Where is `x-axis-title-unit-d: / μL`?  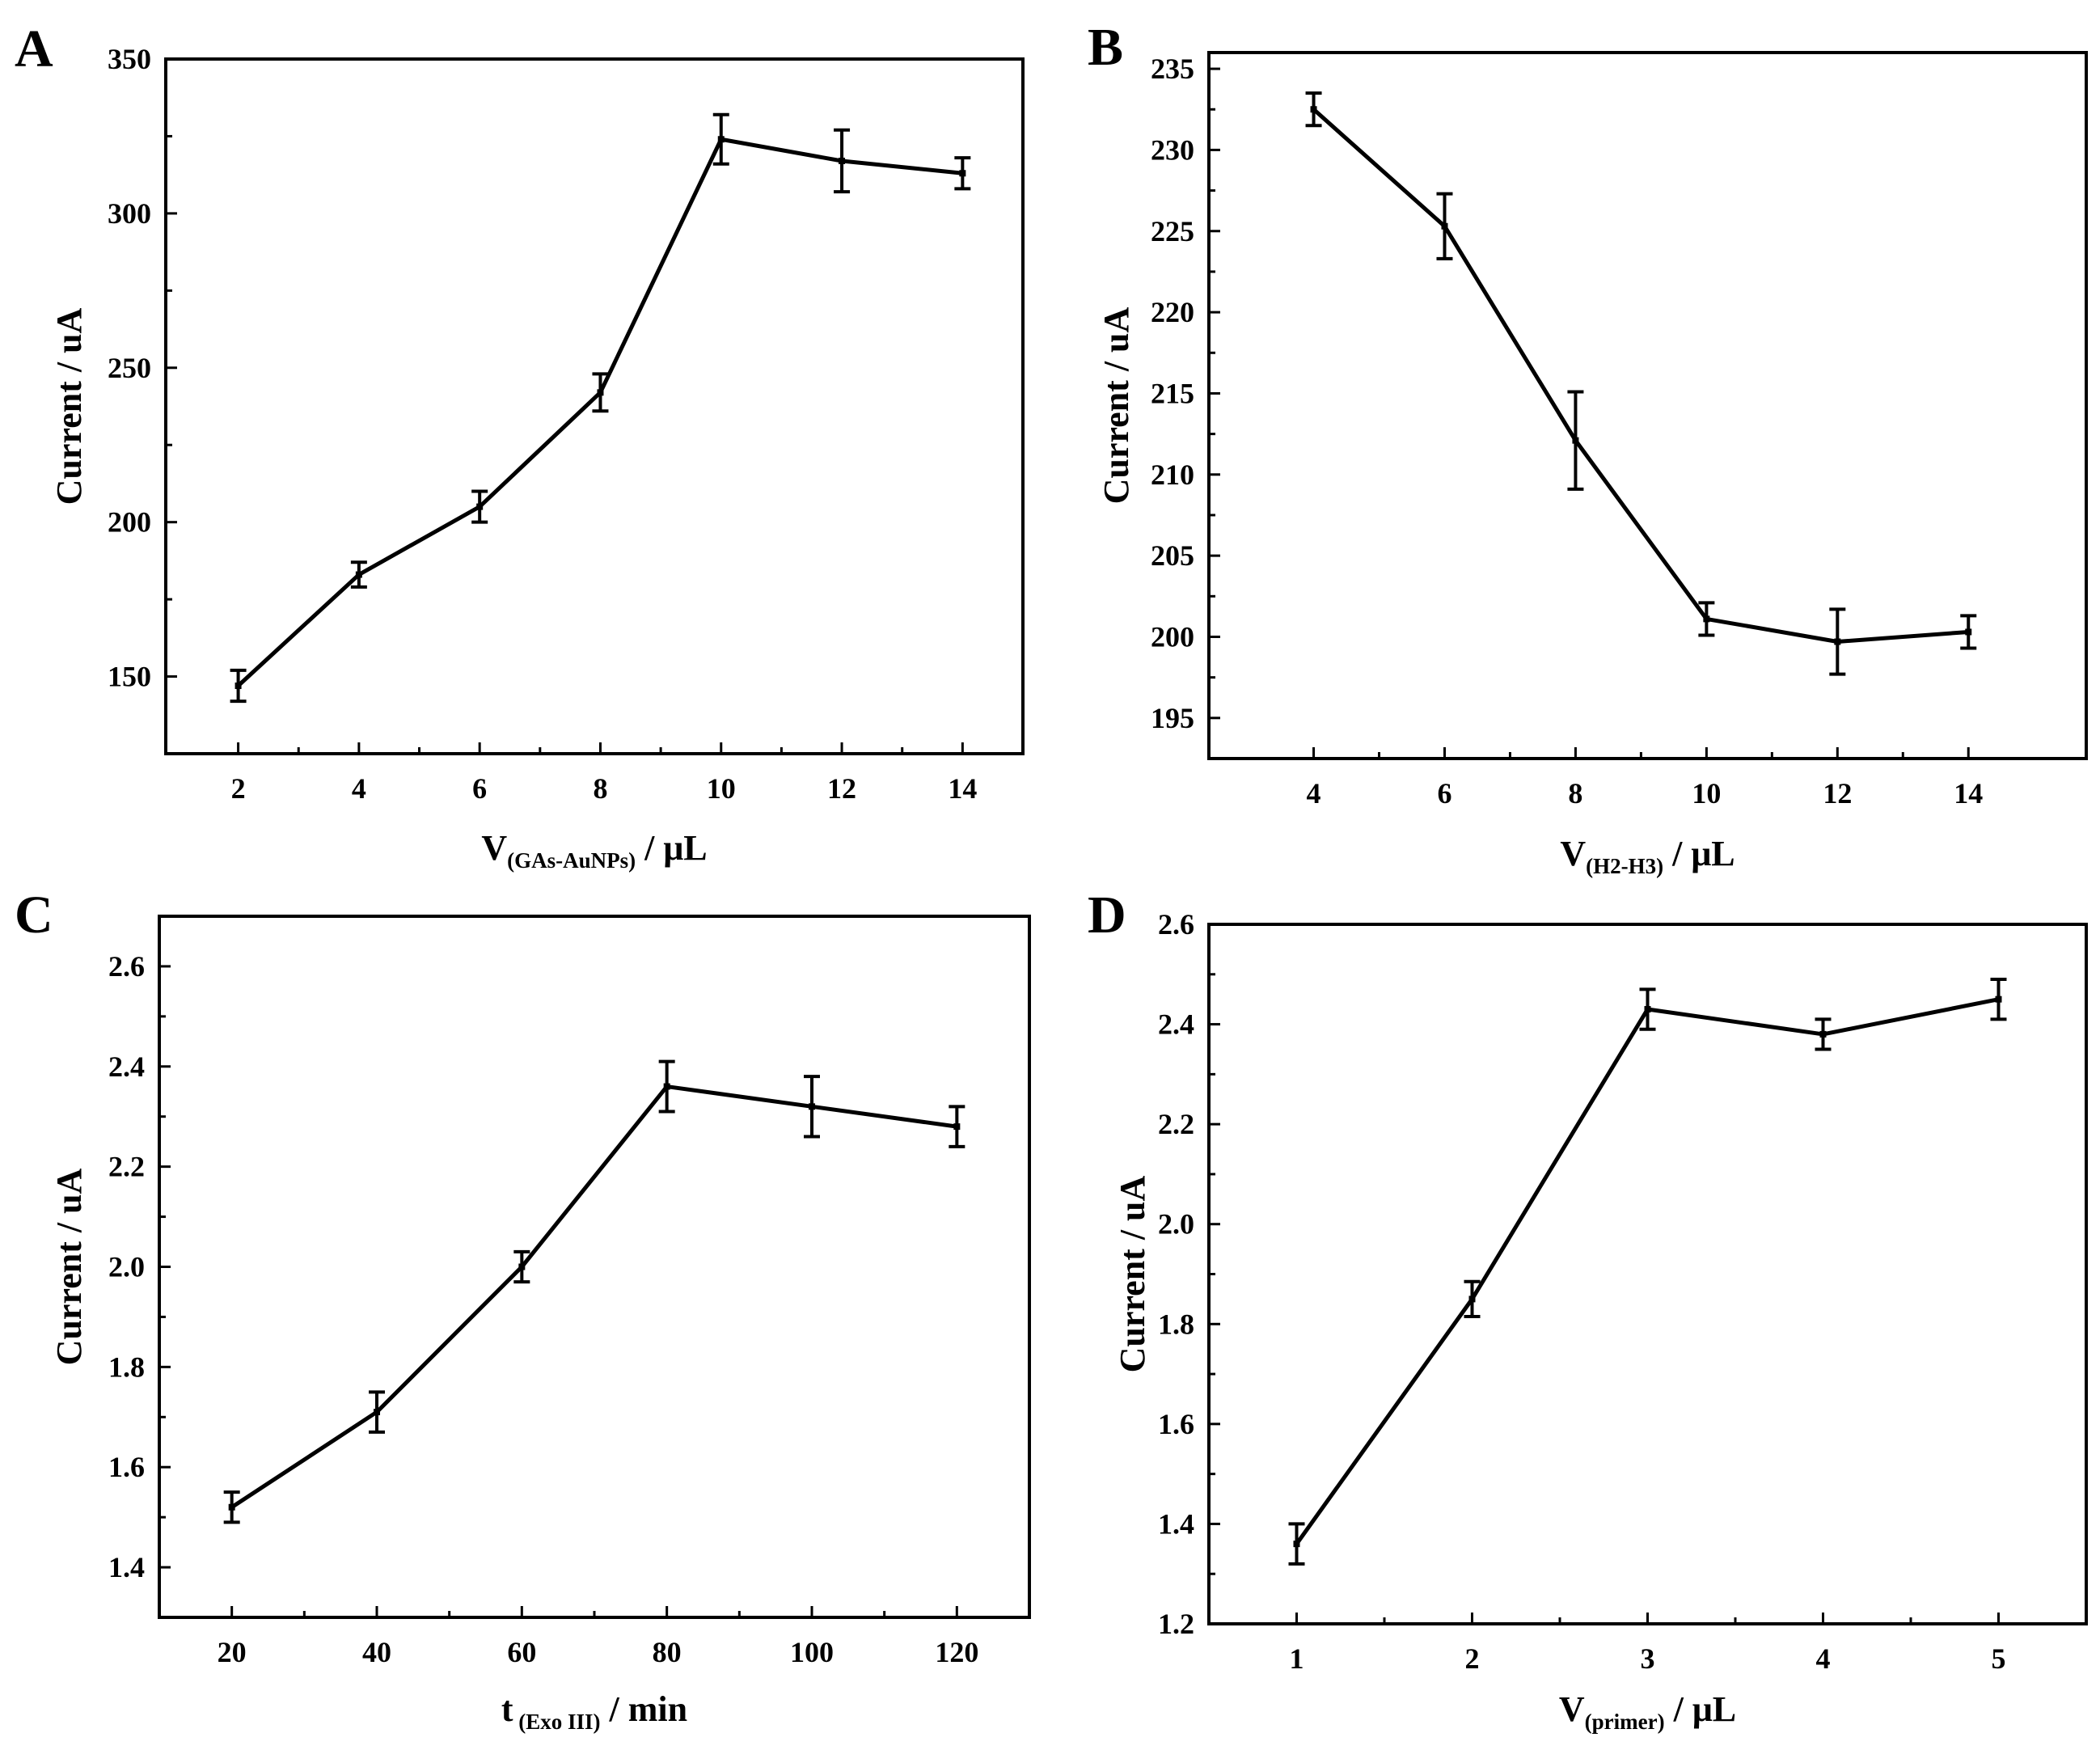 x-axis-title-unit-d: / μL is located at coordinates (1701, 1709).